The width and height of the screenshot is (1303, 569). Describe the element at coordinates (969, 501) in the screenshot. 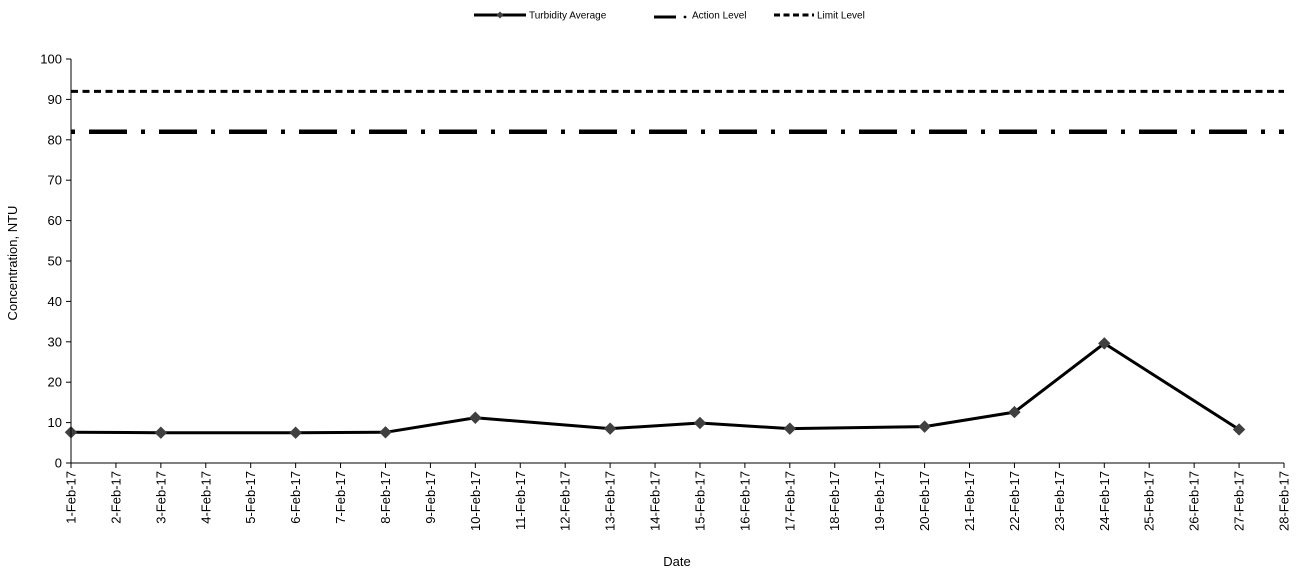

I see `x-tick-label: 21-Feb-17` at that location.